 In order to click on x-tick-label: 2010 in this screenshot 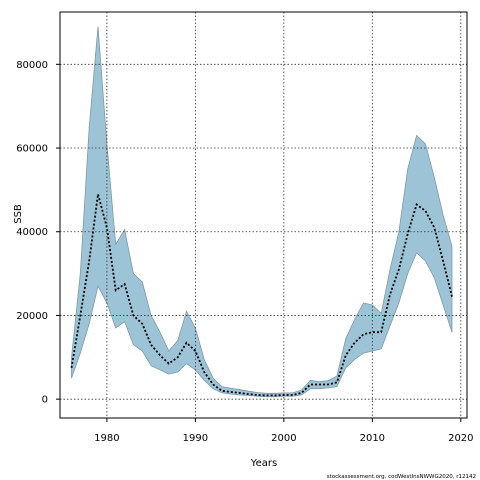, I will do `click(372, 438)`.